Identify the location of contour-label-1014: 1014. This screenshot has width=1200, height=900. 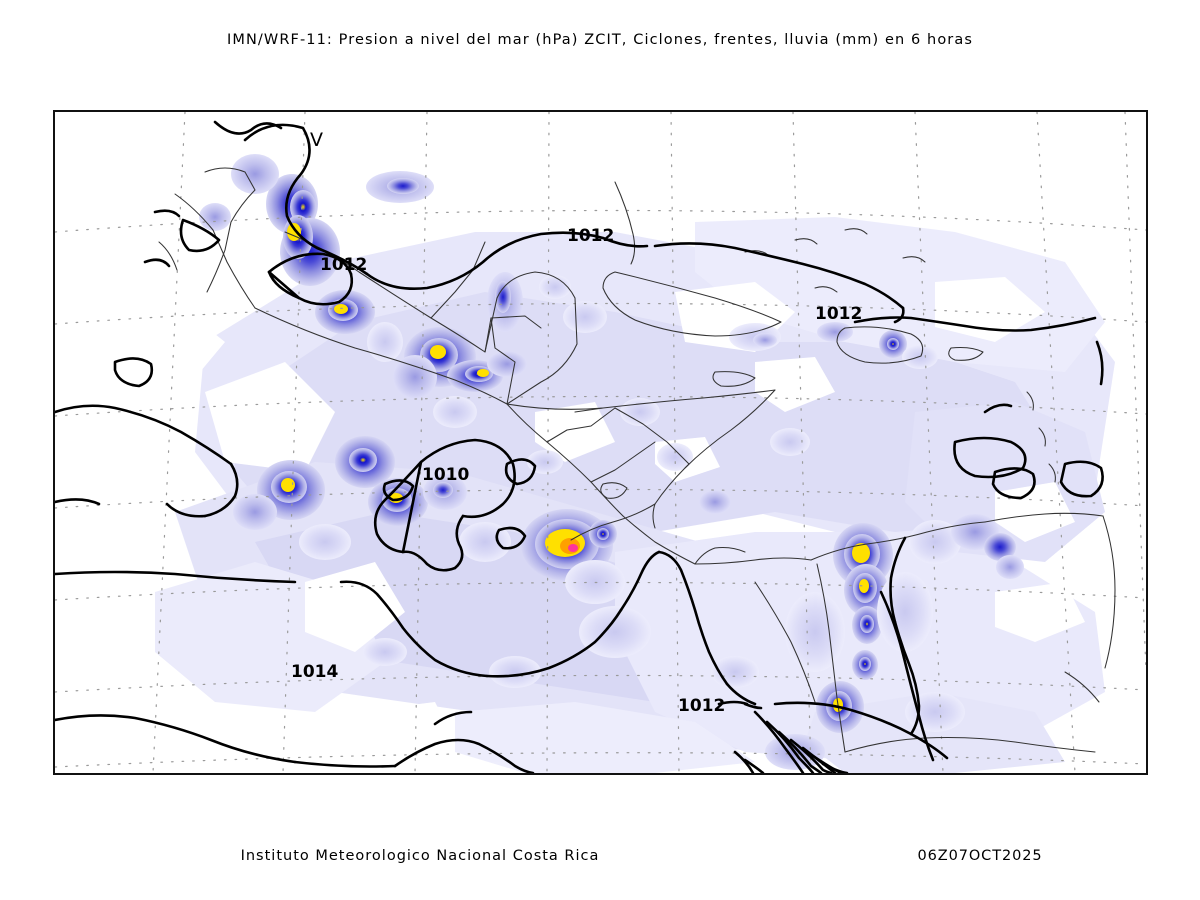
(314, 672).